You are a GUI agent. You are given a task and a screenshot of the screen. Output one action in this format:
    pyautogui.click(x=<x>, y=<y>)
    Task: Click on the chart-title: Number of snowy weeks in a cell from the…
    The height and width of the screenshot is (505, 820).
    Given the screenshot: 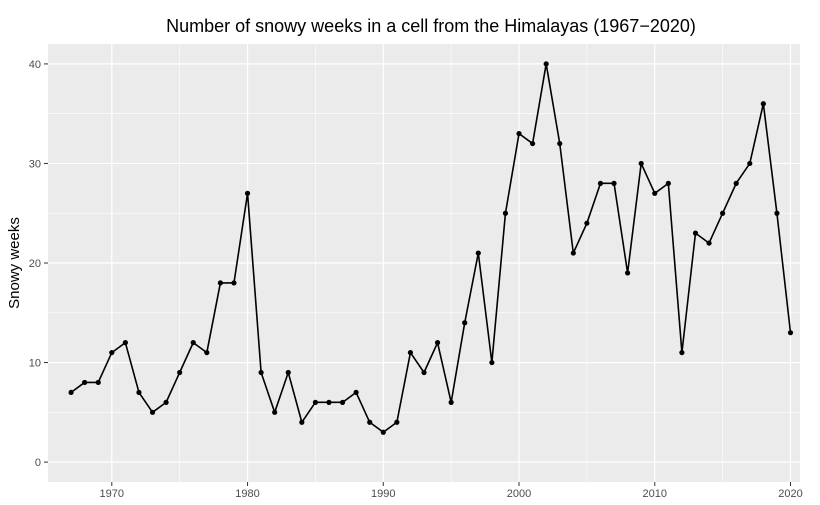 What is the action you would take?
    pyautogui.click(x=431, y=26)
    